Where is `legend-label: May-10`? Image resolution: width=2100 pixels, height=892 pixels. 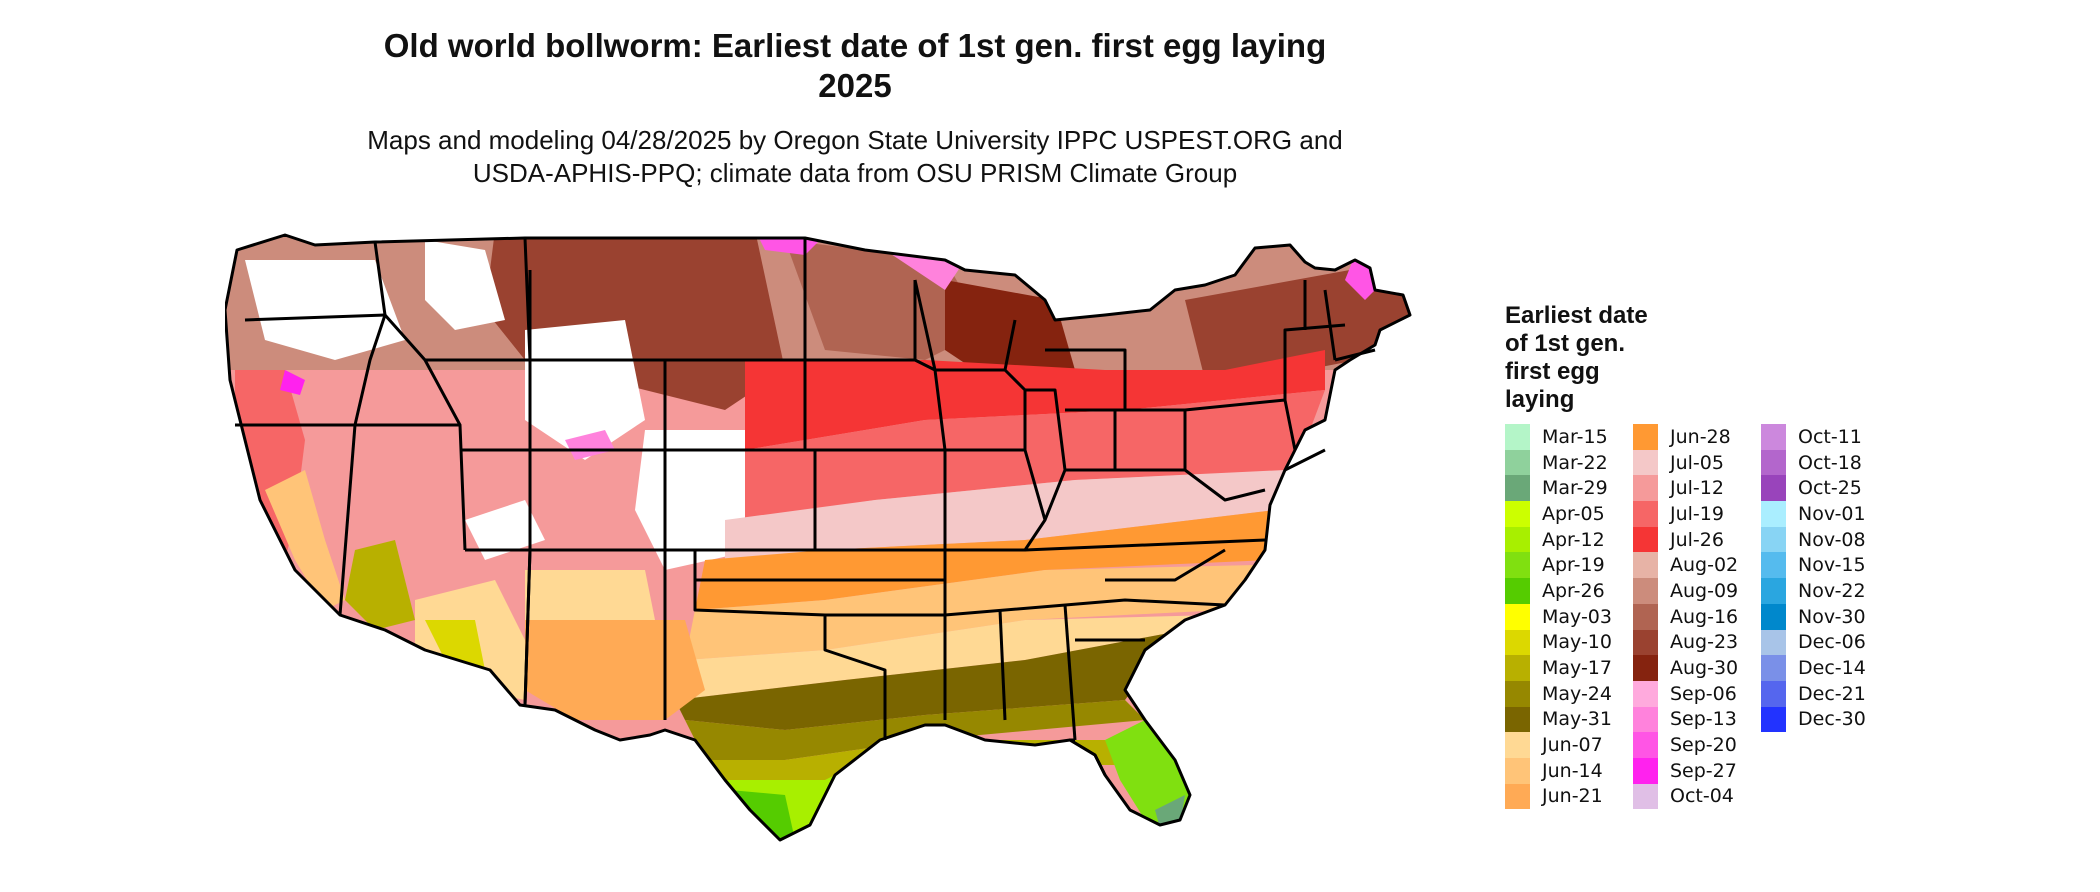 legend-label: May-10 is located at coordinates (1577, 642).